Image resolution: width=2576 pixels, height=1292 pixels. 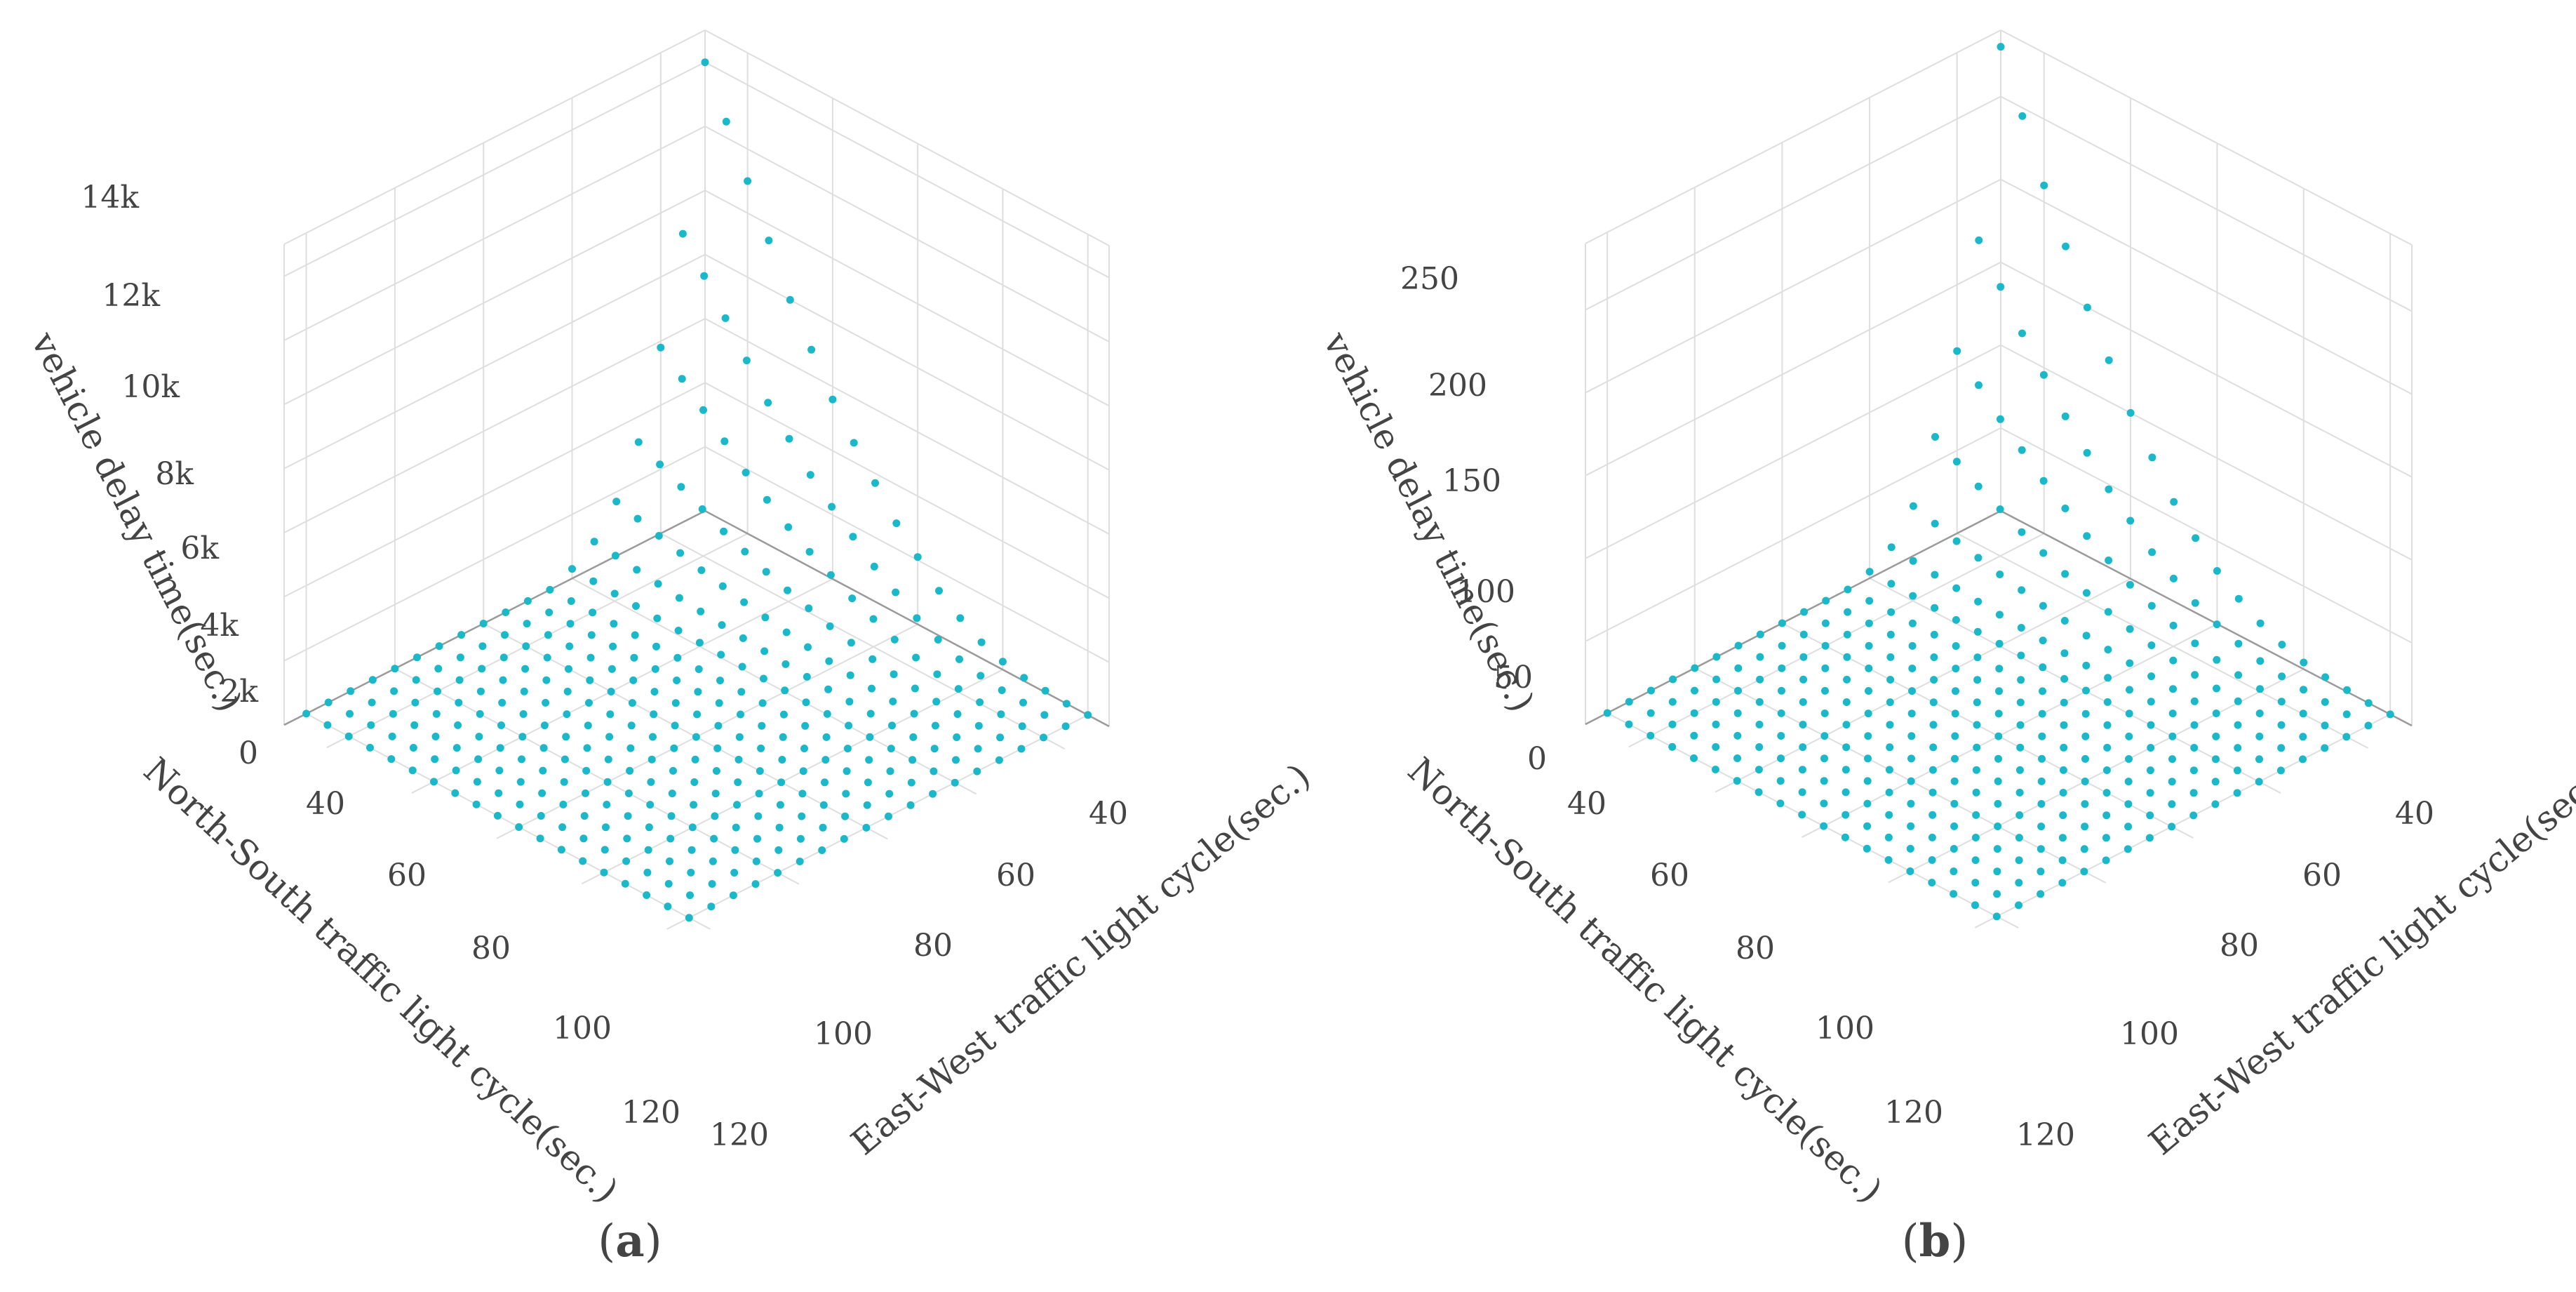 I want to click on y-tick-label: 120, so click(x=739, y=1135).